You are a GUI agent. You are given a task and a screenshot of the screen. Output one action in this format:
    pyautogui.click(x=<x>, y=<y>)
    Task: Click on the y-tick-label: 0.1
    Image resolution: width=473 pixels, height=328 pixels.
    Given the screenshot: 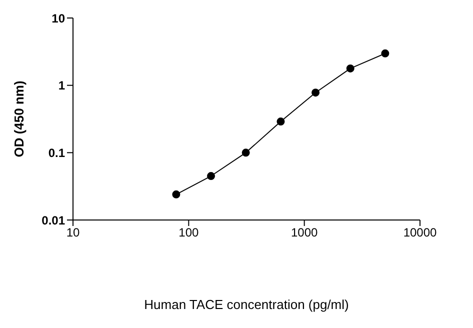 What is the action you would take?
    pyautogui.click(x=57, y=153)
    